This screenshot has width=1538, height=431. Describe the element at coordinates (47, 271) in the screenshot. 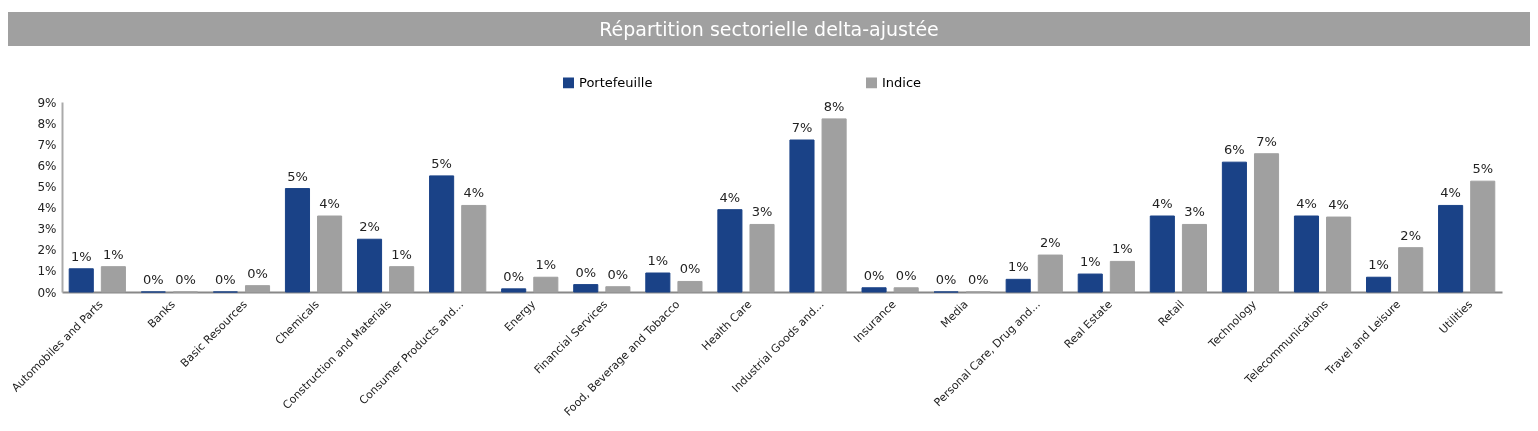

I see `y-tick-label: 1%` at that location.